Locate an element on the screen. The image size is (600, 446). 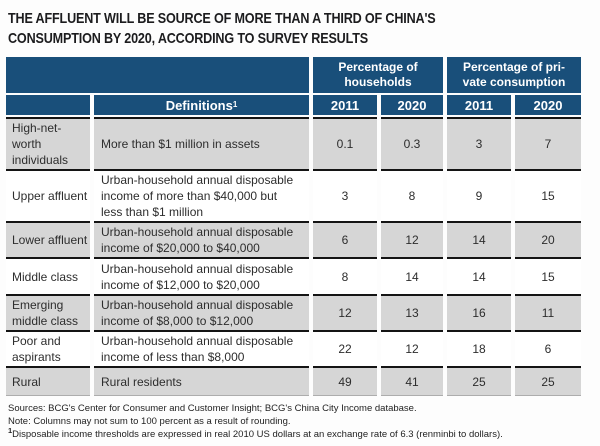
value-consumption-2020: 7 is located at coordinates (548, 143).